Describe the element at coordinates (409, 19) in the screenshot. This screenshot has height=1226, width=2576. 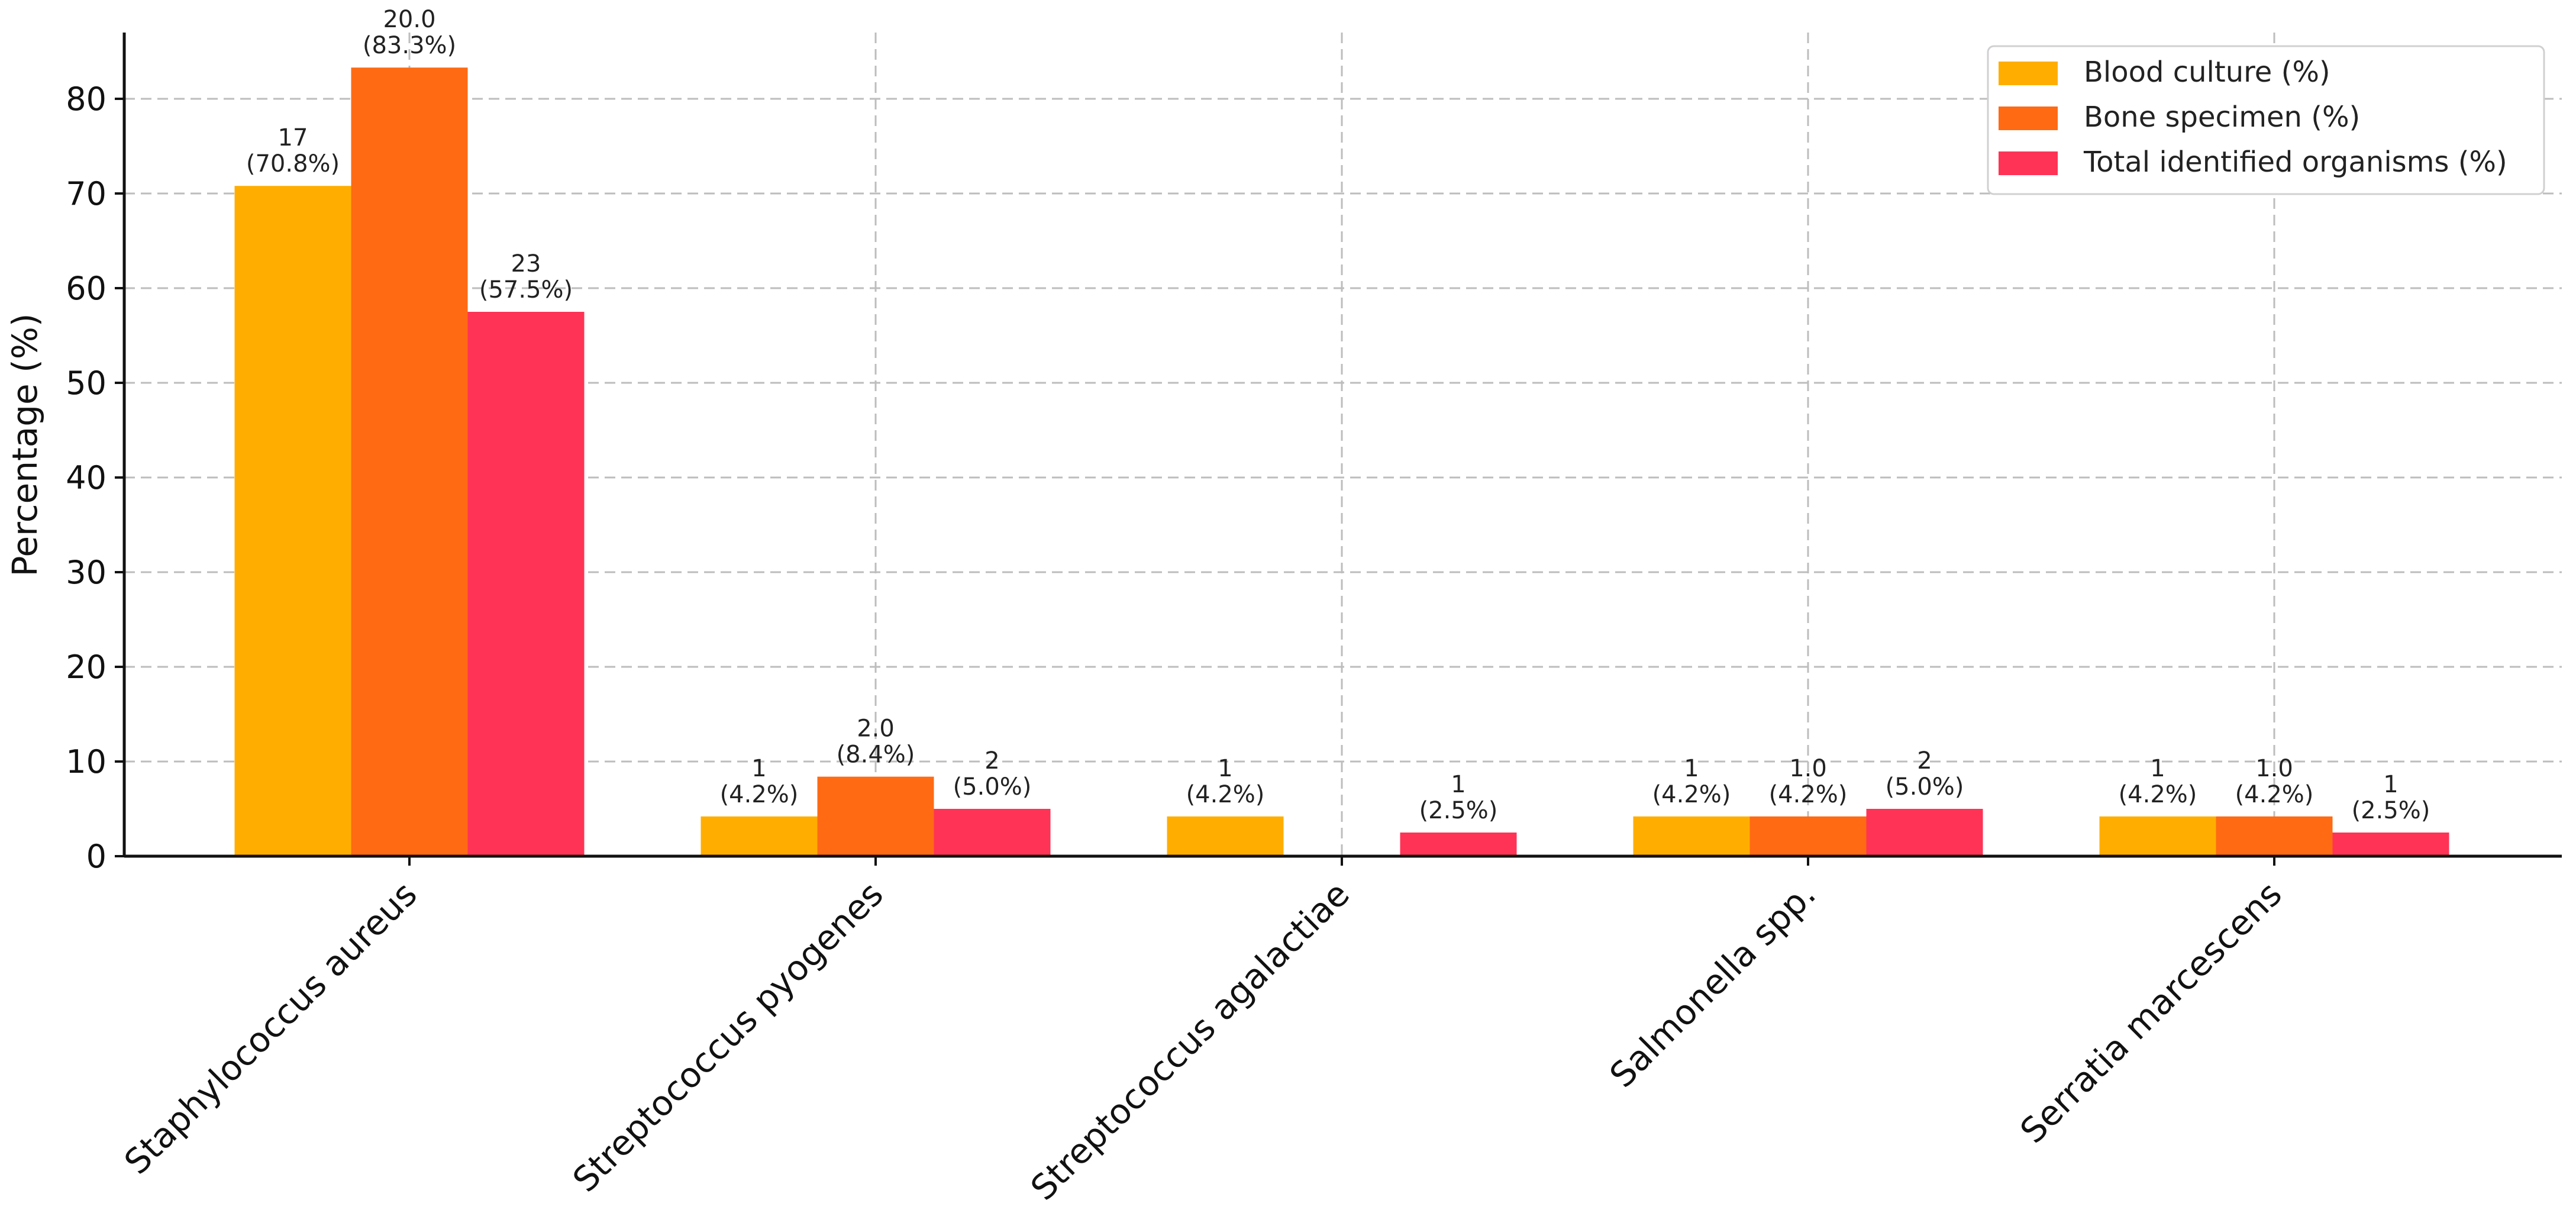
I see `bar-count-label: 20.0` at that location.